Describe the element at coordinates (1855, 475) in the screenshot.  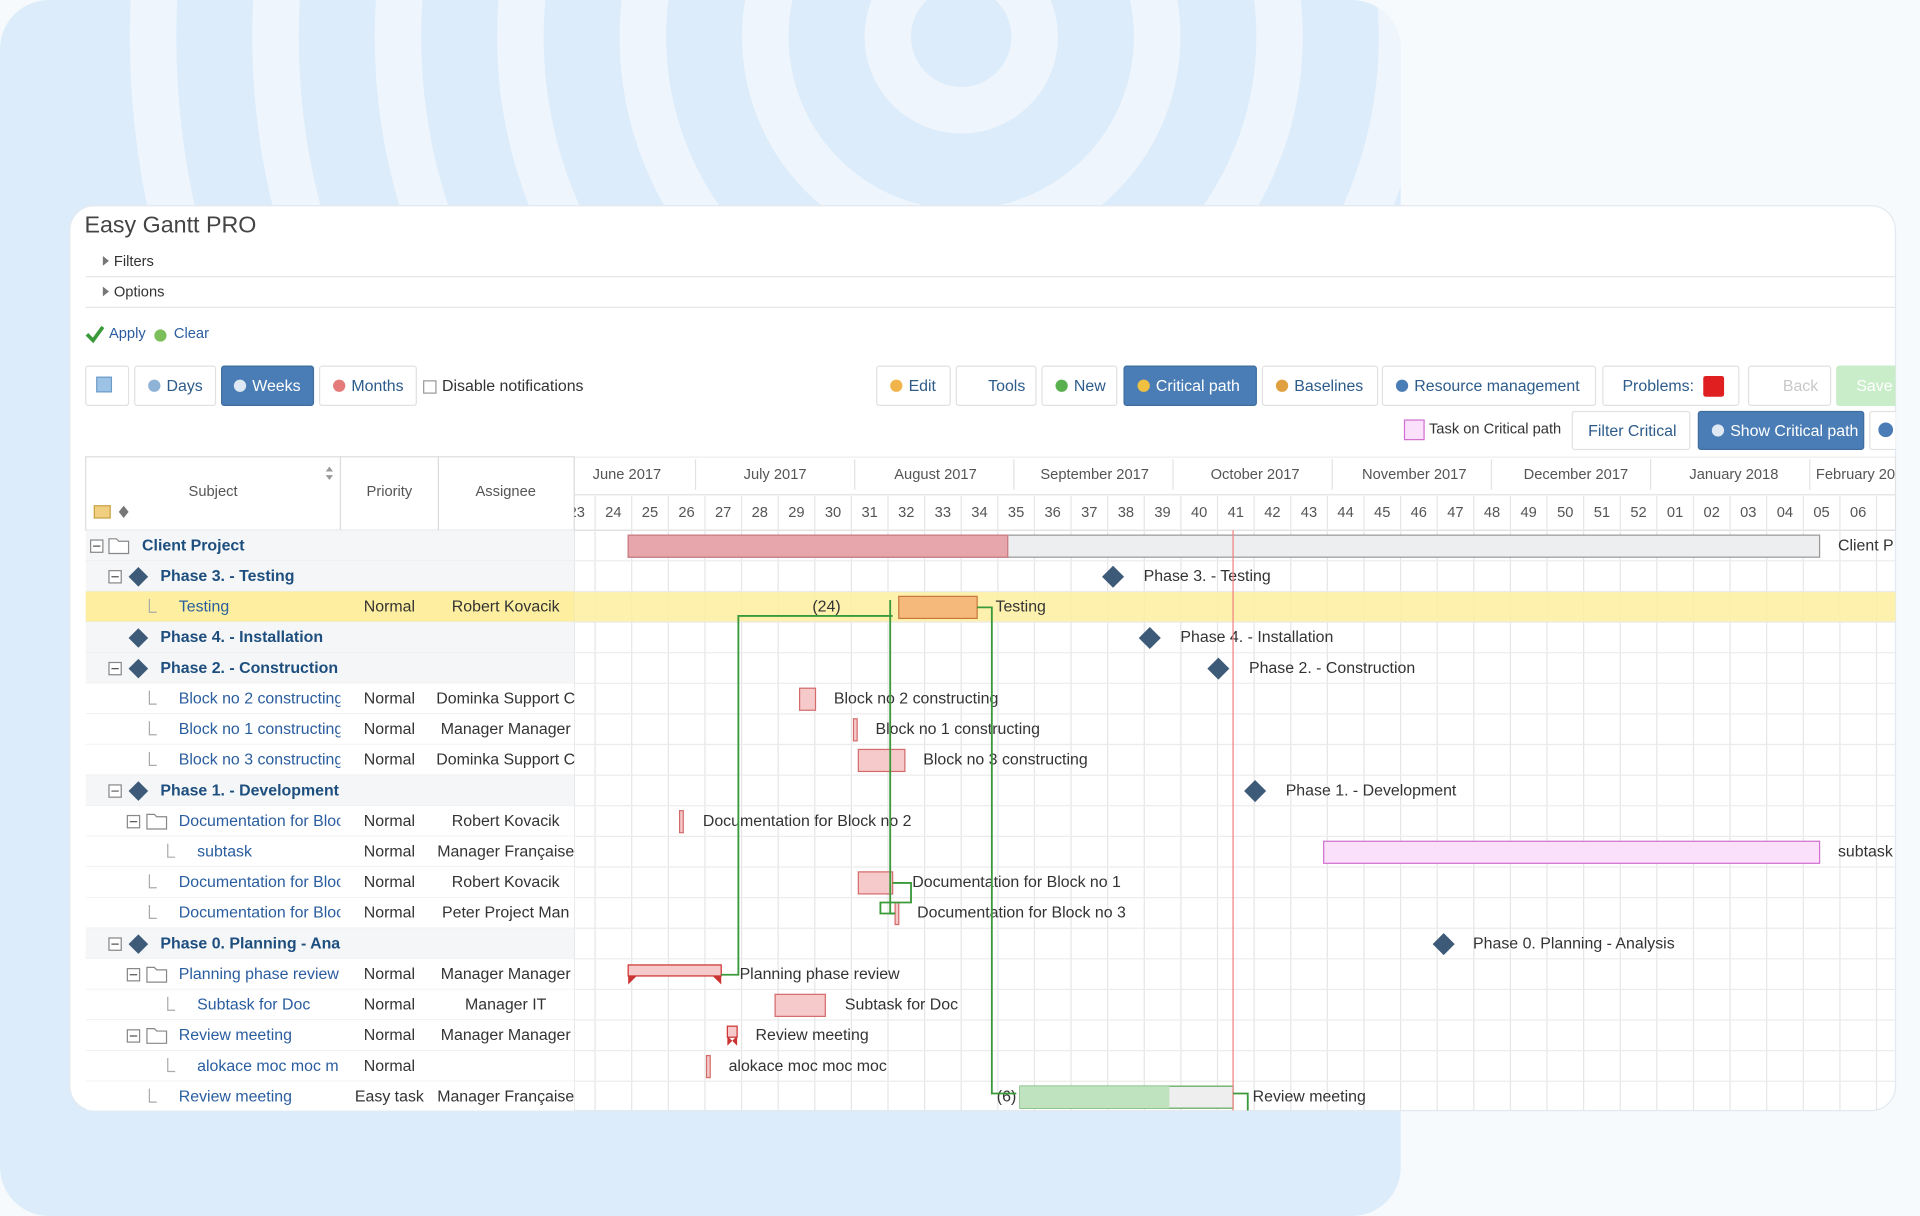
I see `month-label: February 20` at that location.